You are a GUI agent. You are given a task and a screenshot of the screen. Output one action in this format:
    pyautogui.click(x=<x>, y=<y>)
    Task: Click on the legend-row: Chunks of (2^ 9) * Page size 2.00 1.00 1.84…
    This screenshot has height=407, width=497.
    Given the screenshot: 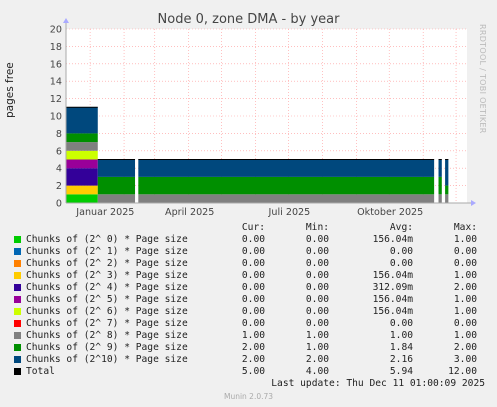 What is the action you would take?
    pyautogui.click(x=248, y=348)
    